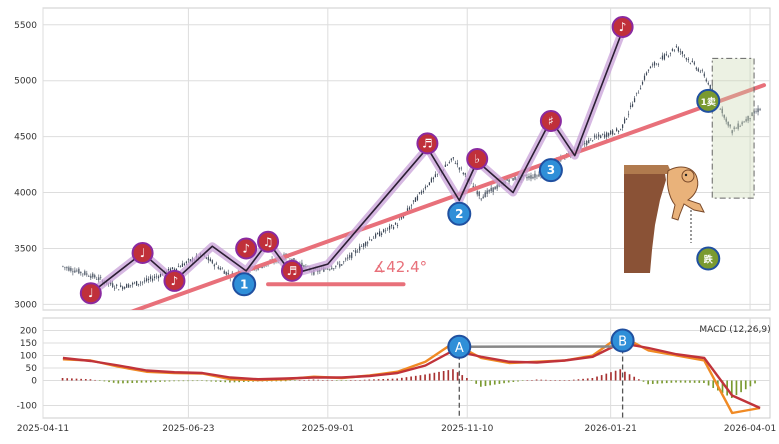 The height and width of the screenshot is (444, 779). I want to click on y-tick-label: 150, so click(28, 344).